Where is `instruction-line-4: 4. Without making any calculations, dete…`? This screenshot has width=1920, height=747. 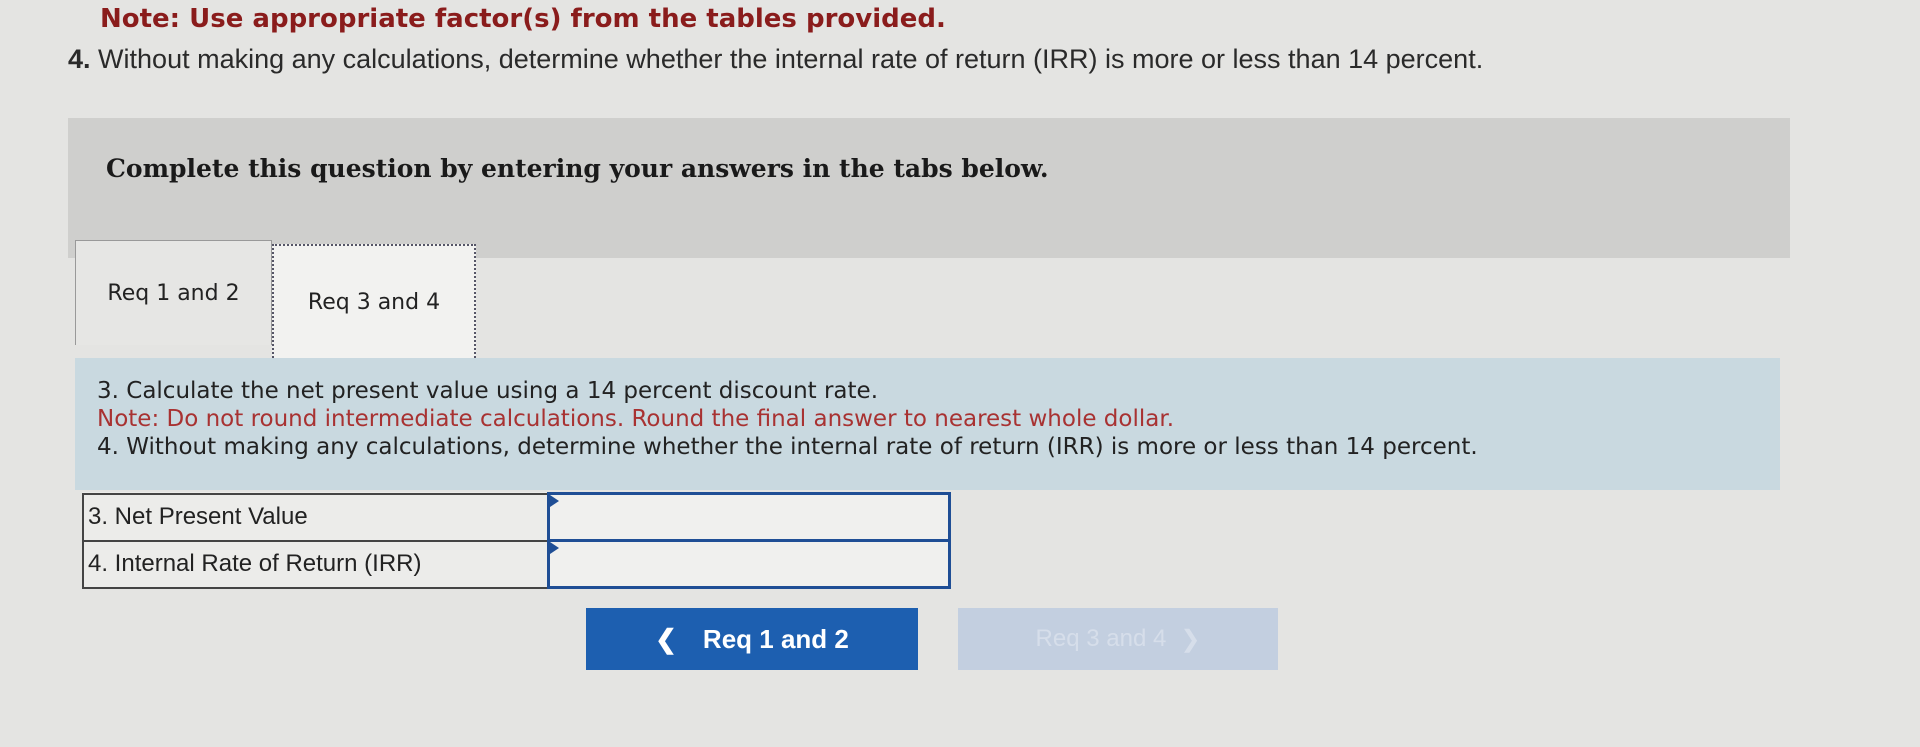 instruction-line-4: 4. Without making any calculations, dete… is located at coordinates (787, 447).